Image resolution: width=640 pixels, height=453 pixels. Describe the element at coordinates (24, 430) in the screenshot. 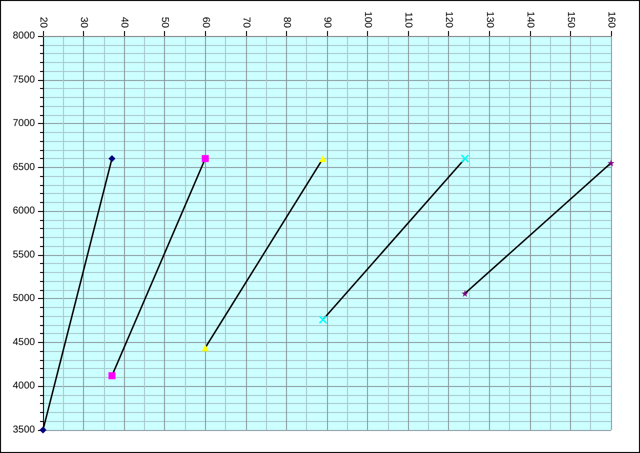

I see `y-tick-label: 3500` at that location.